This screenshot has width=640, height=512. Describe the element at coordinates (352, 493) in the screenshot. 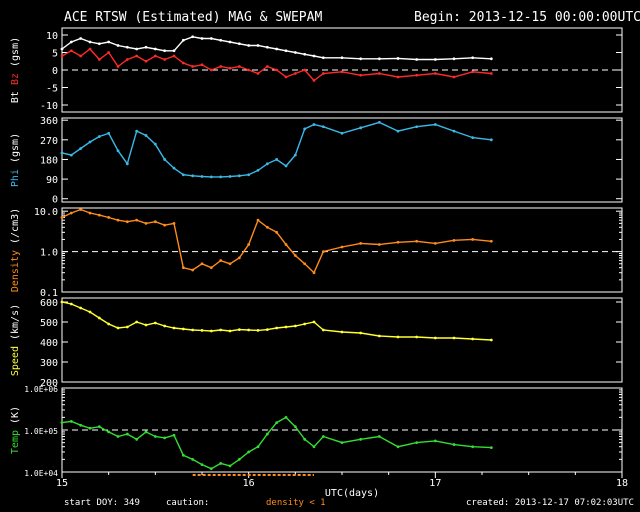

I see `x-axis-label: UTC(days)` at that location.